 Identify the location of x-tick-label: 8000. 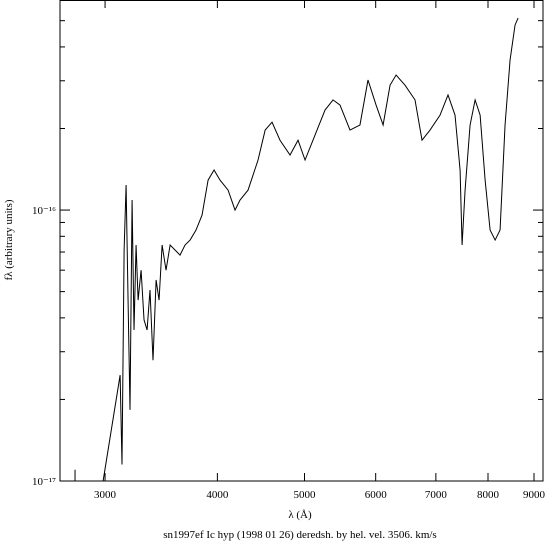
(488, 495).